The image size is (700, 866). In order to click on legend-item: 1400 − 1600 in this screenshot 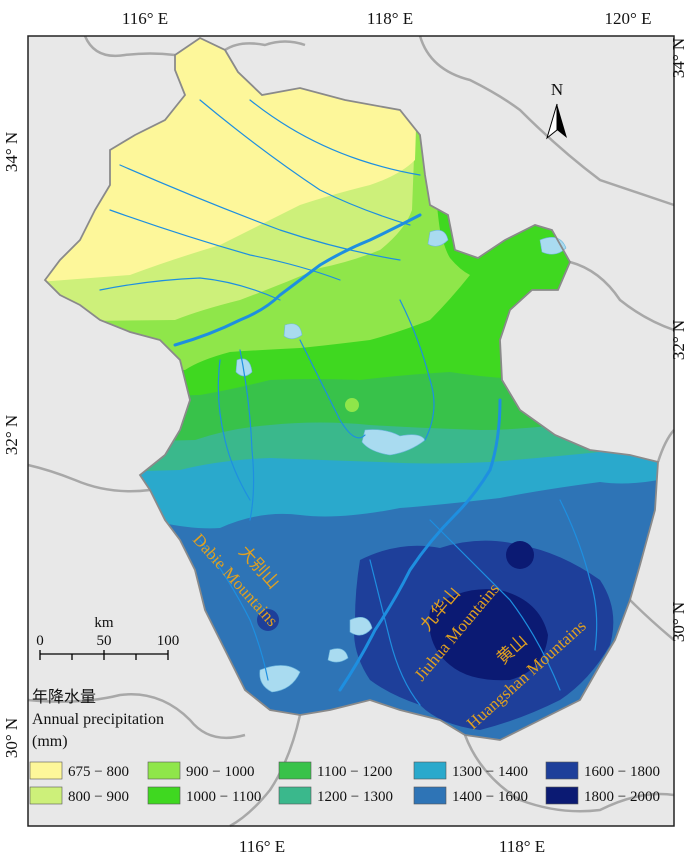, I will do `click(470, 795)`.